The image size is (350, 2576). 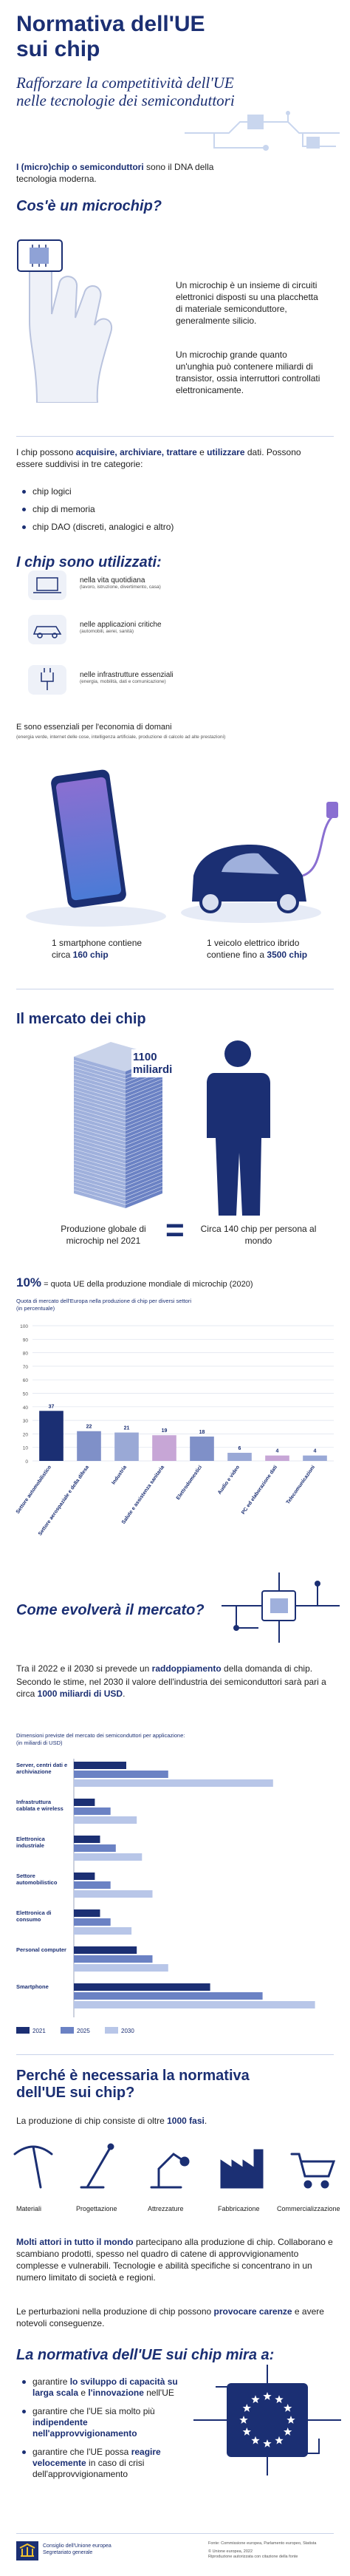 What do you see at coordinates (230, 2551) in the screenshot?
I see `copyright: © Unione europea, 2022` at bounding box center [230, 2551].